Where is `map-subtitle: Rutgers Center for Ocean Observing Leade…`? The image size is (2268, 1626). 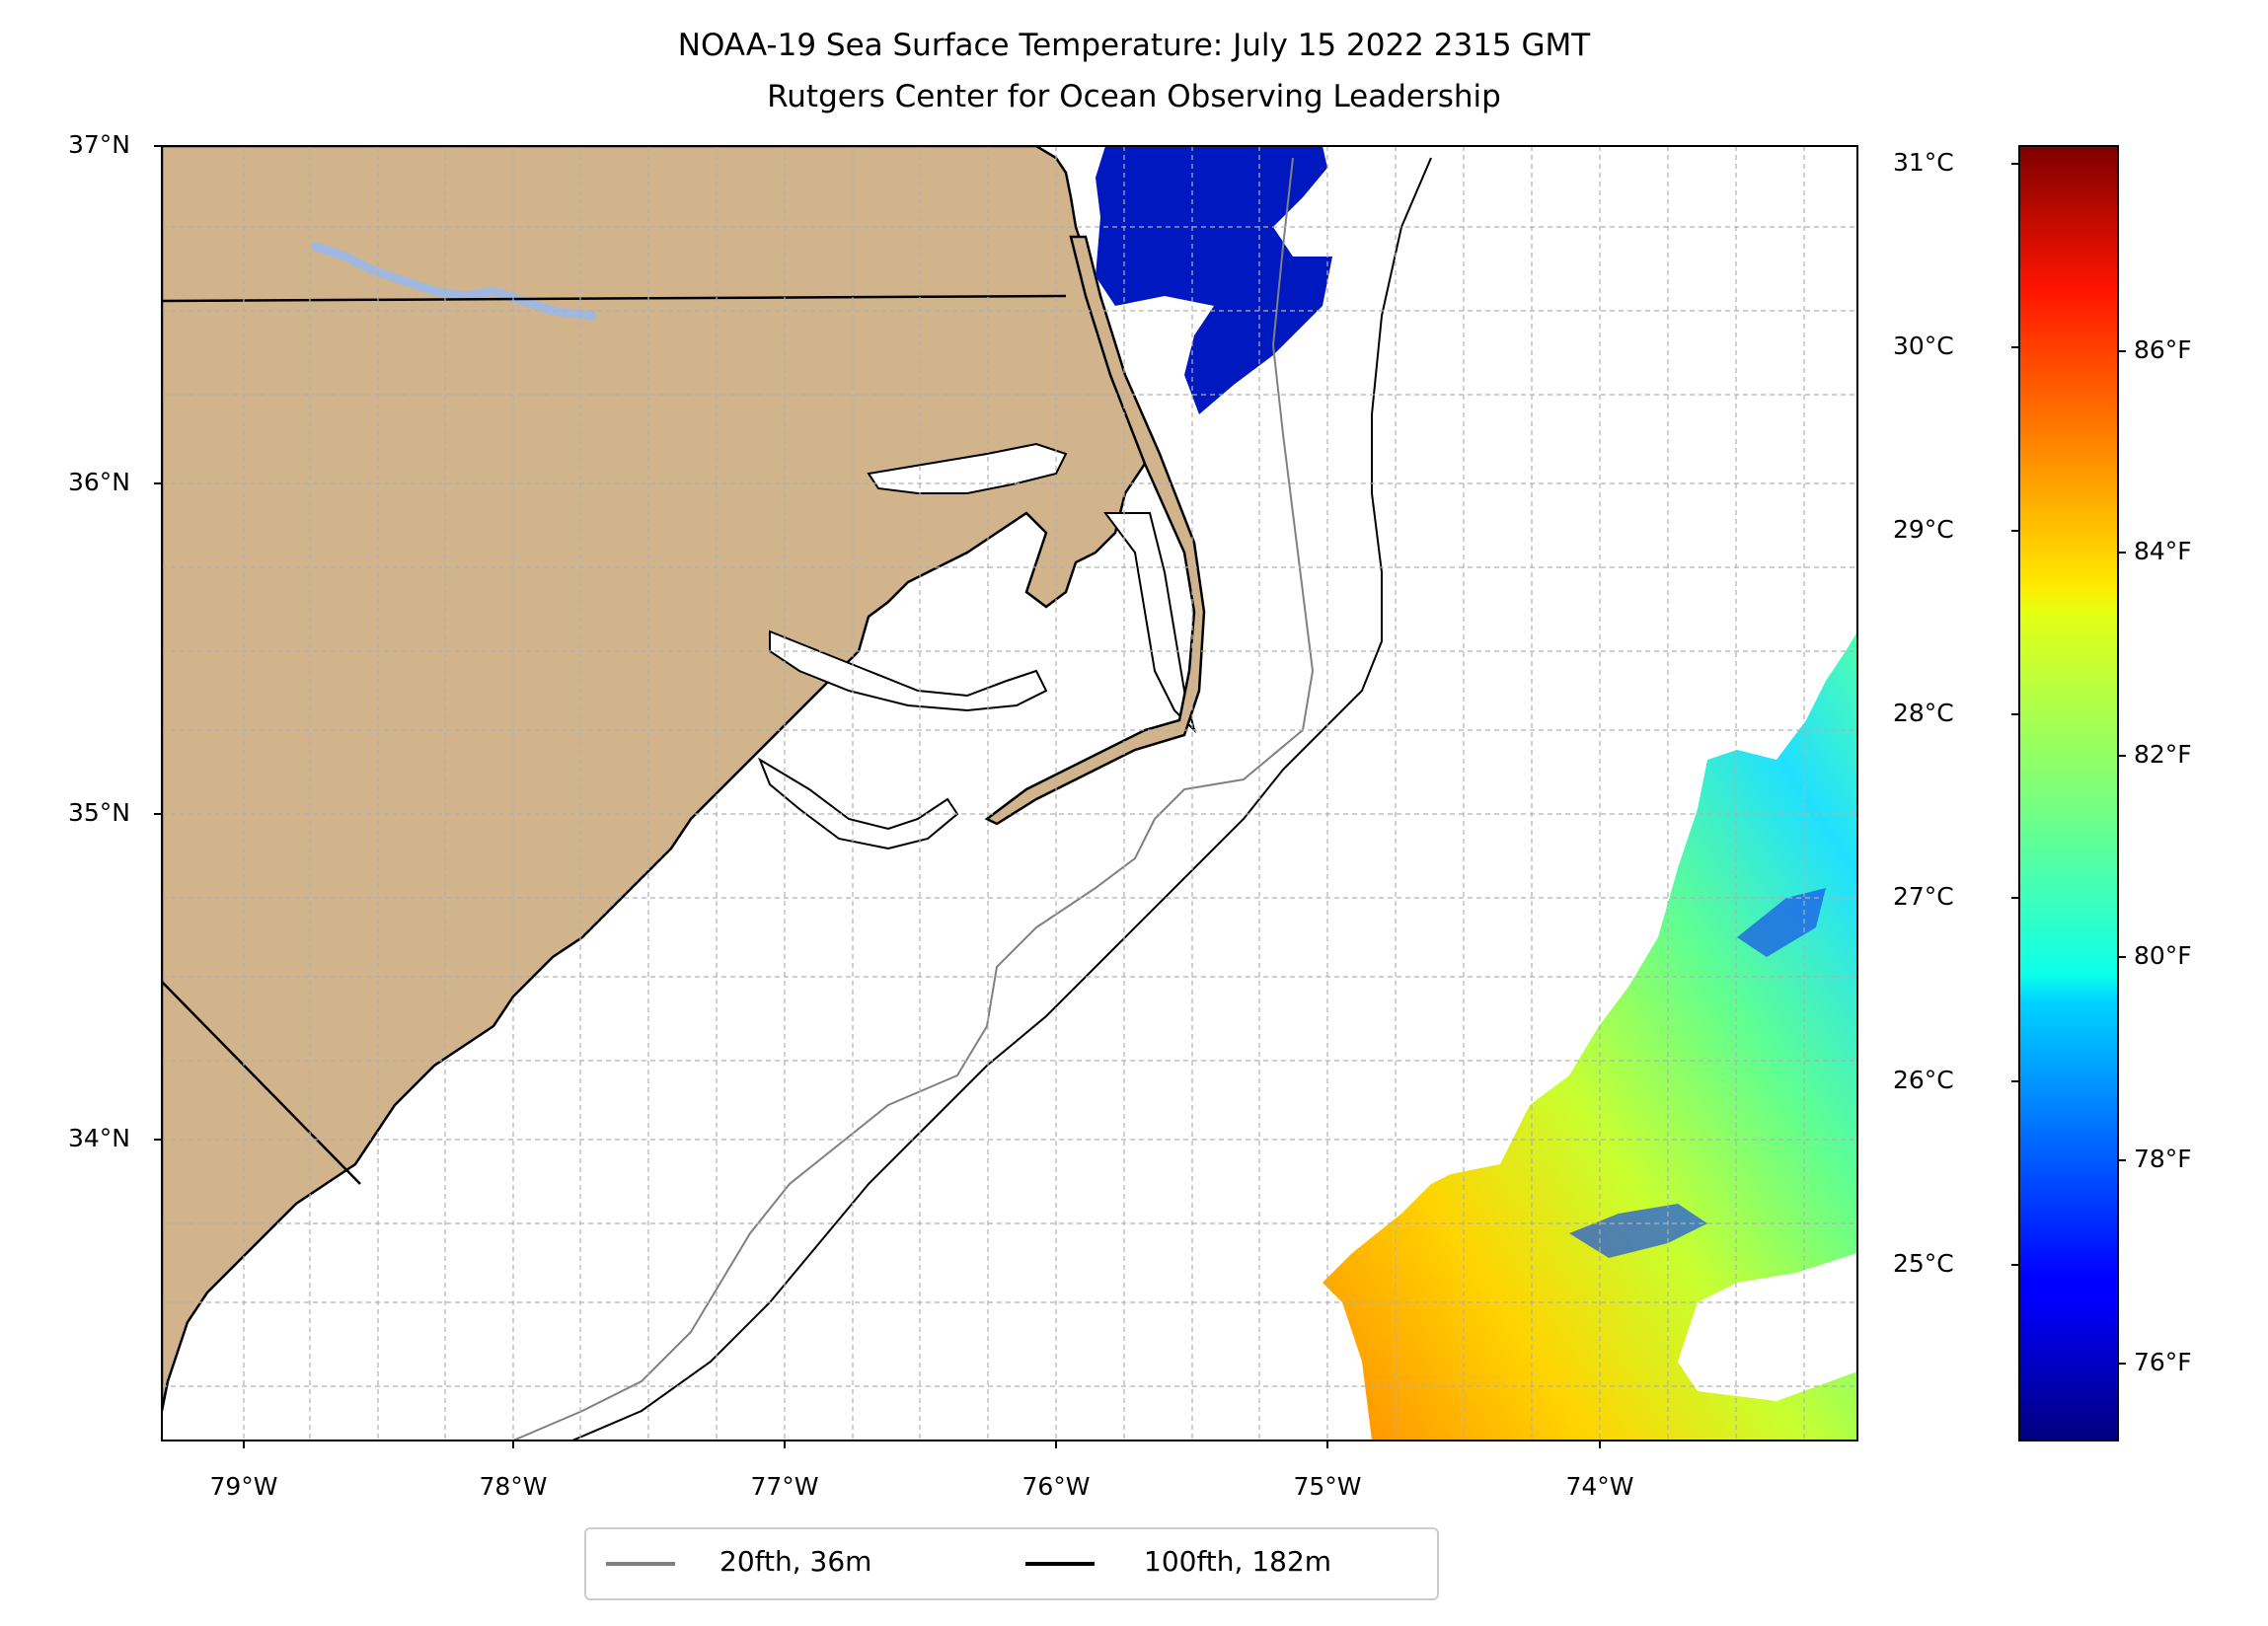 map-subtitle: Rutgers Center for Ocean Observing Leade… is located at coordinates (1134, 96).